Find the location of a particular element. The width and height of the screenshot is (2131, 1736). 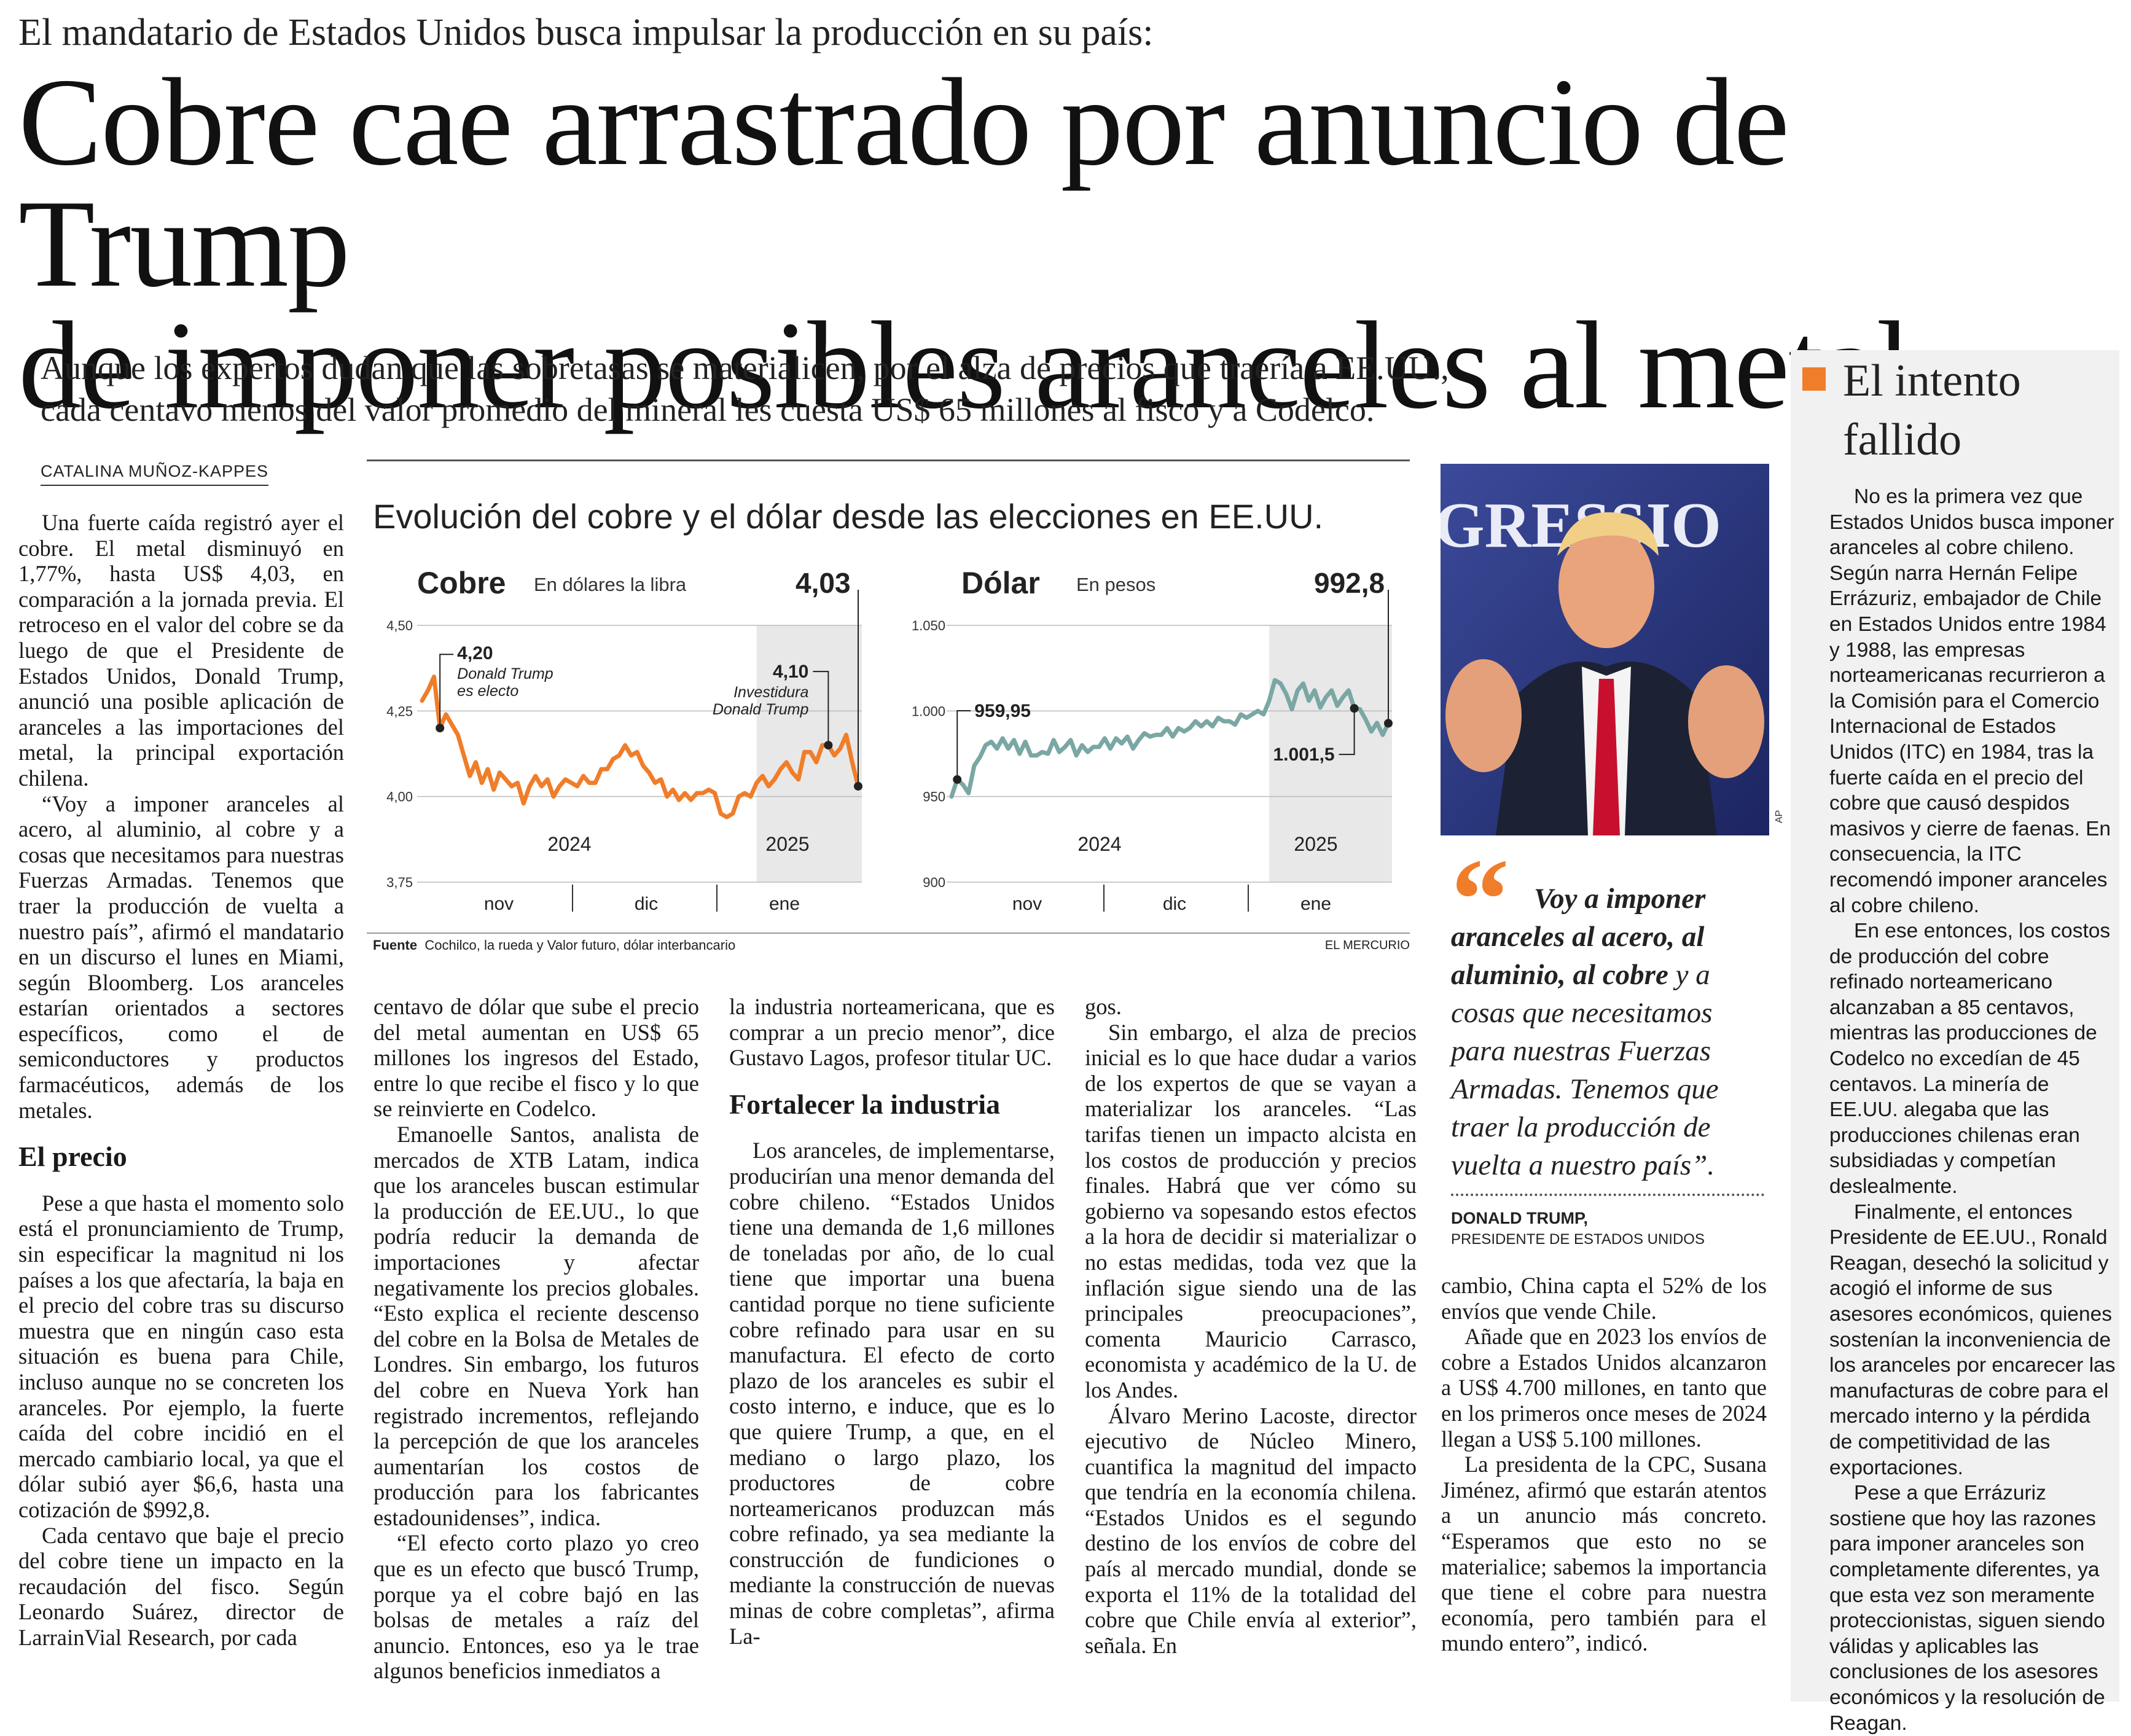

dollar-chart-title: Dólar is located at coordinates (1000, 583).